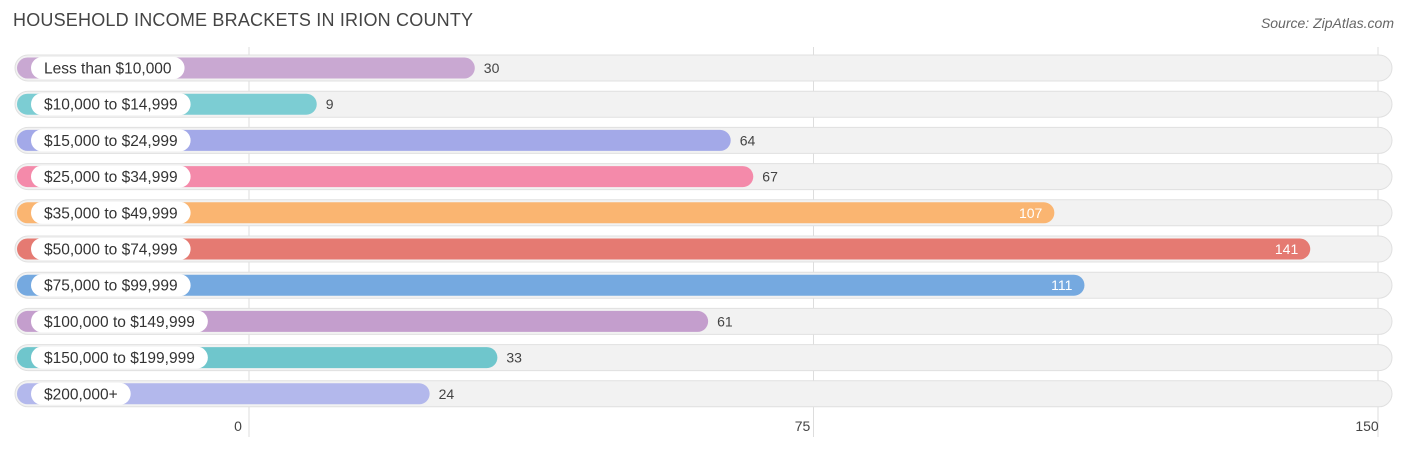 Image resolution: width=1406 pixels, height=450 pixels. I want to click on category-label: $200,000+, so click(81, 394).